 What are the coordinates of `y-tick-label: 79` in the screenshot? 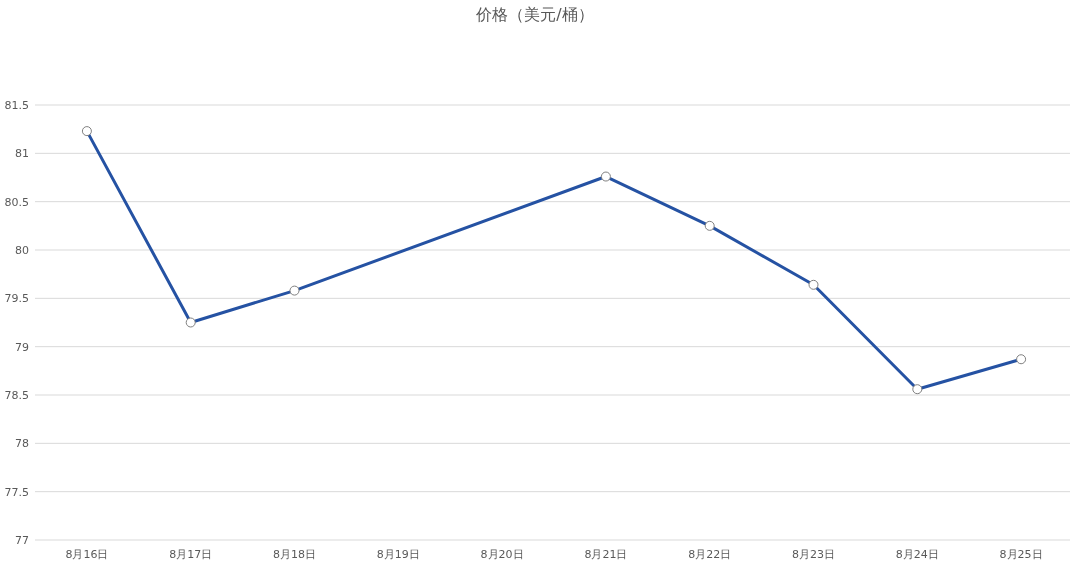 It's located at (22, 347).